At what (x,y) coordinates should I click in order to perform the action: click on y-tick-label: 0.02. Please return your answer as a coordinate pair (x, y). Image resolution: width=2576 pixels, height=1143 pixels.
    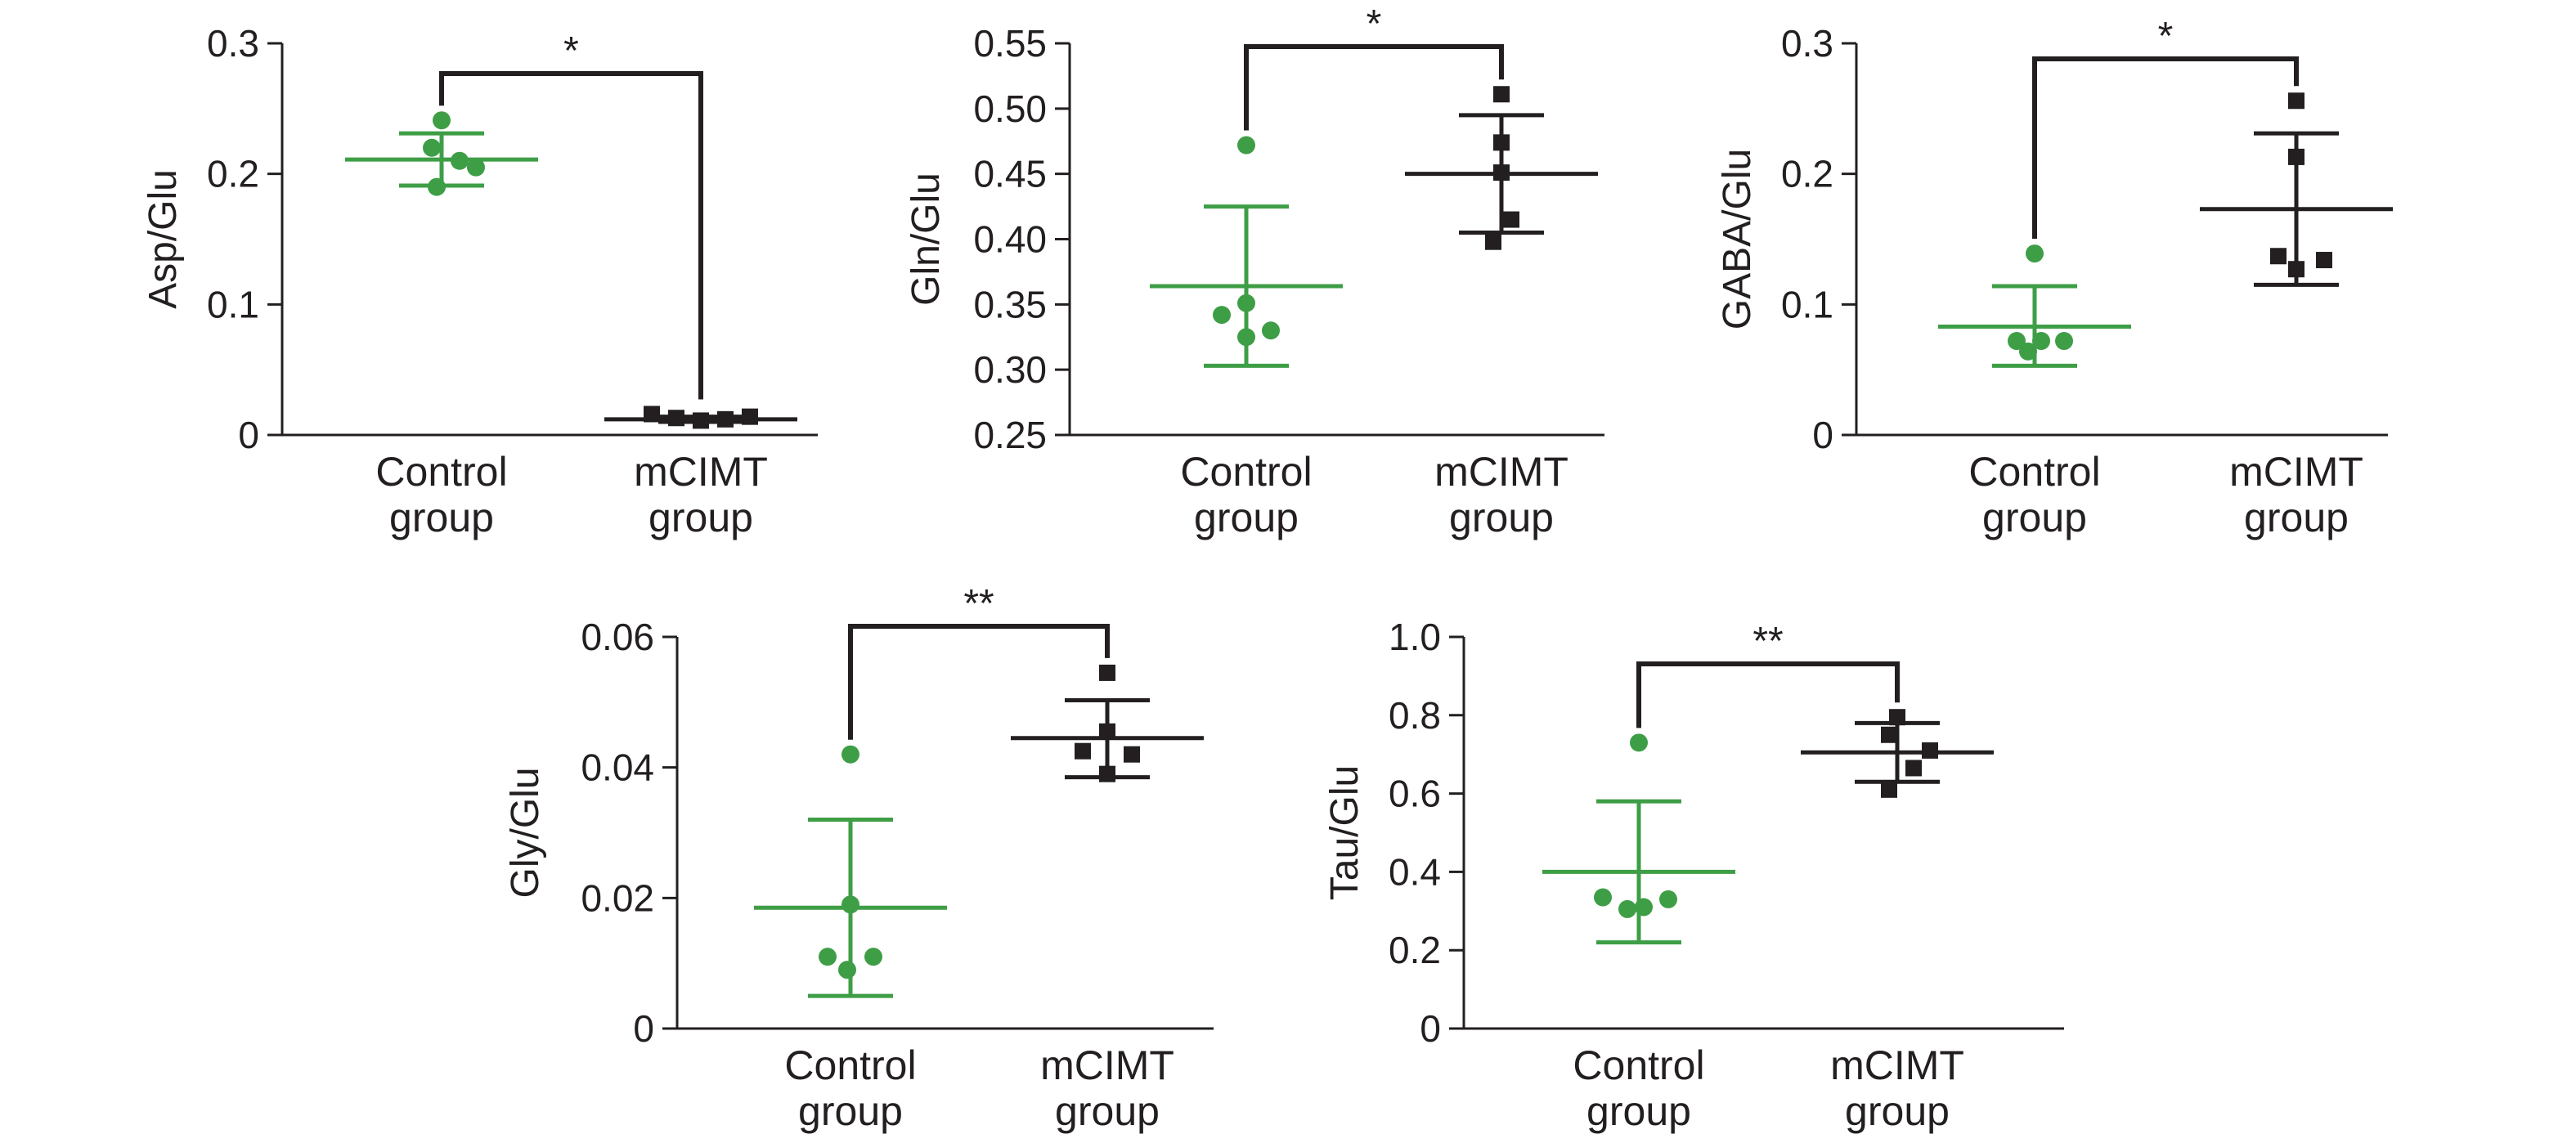
    Looking at the image, I should click on (617, 897).